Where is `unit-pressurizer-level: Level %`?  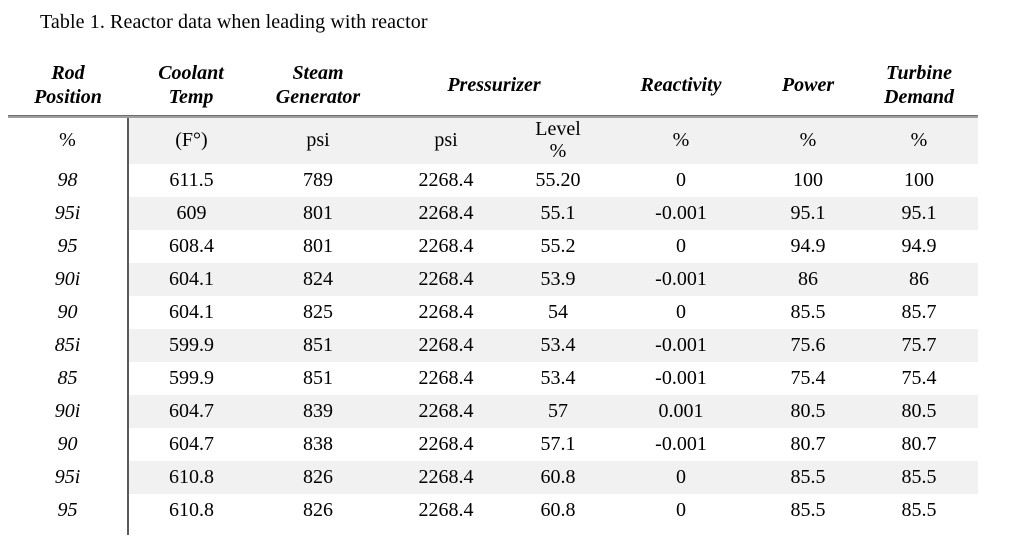 unit-pressurizer-level: Level % is located at coordinates (558, 141).